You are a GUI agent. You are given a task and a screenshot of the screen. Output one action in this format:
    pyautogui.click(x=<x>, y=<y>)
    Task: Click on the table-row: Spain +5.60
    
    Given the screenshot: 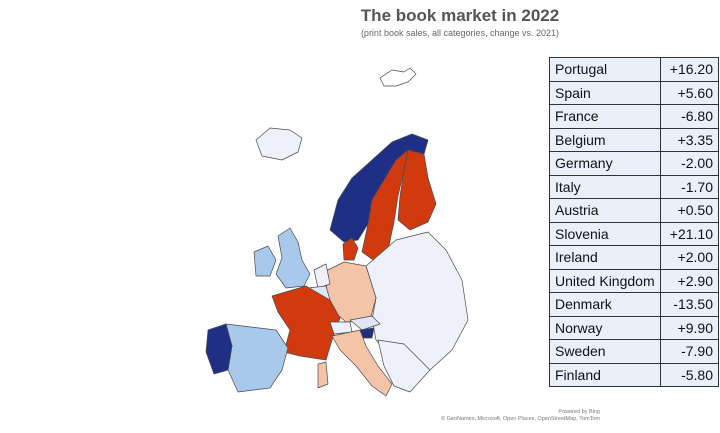 What is the action you would take?
    pyautogui.click(x=634, y=92)
    